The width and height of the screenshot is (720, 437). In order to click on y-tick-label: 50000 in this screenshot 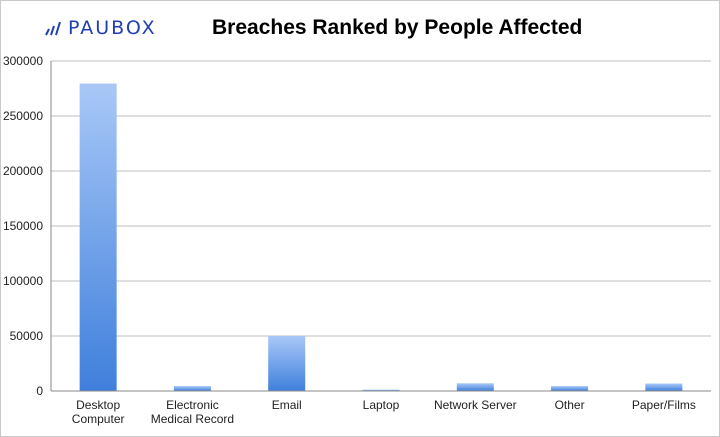, I will do `click(27, 336)`.